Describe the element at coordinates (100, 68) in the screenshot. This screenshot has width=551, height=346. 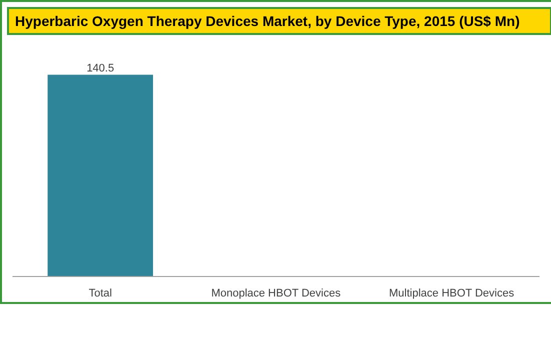
I see `data-label: 140.5` at that location.